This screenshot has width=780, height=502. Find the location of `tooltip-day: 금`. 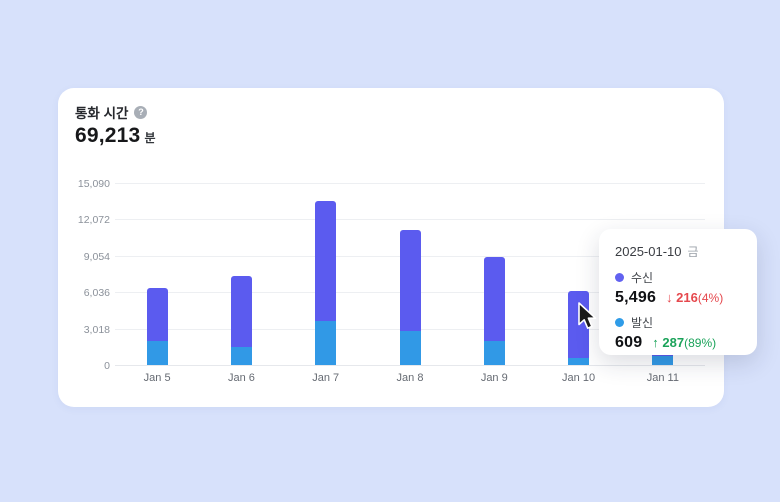

tooltip-day: 금 is located at coordinates (693, 252).